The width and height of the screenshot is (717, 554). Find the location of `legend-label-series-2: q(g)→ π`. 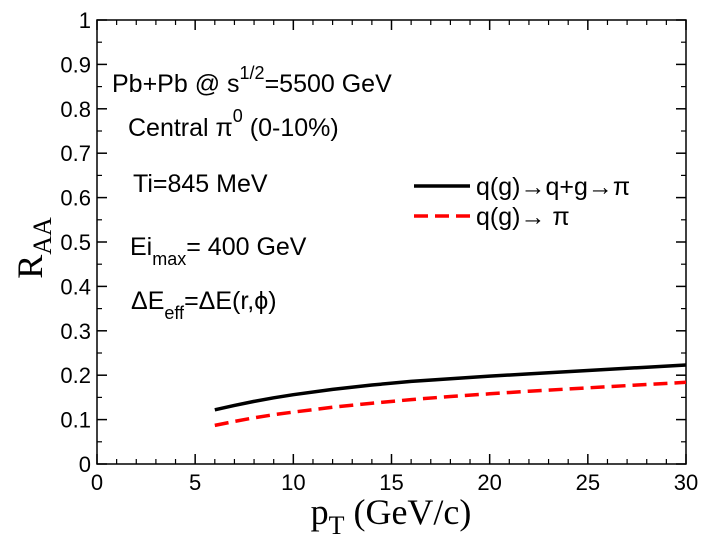

legend-label-series-2: q(g)→ π is located at coordinates (523, 217).